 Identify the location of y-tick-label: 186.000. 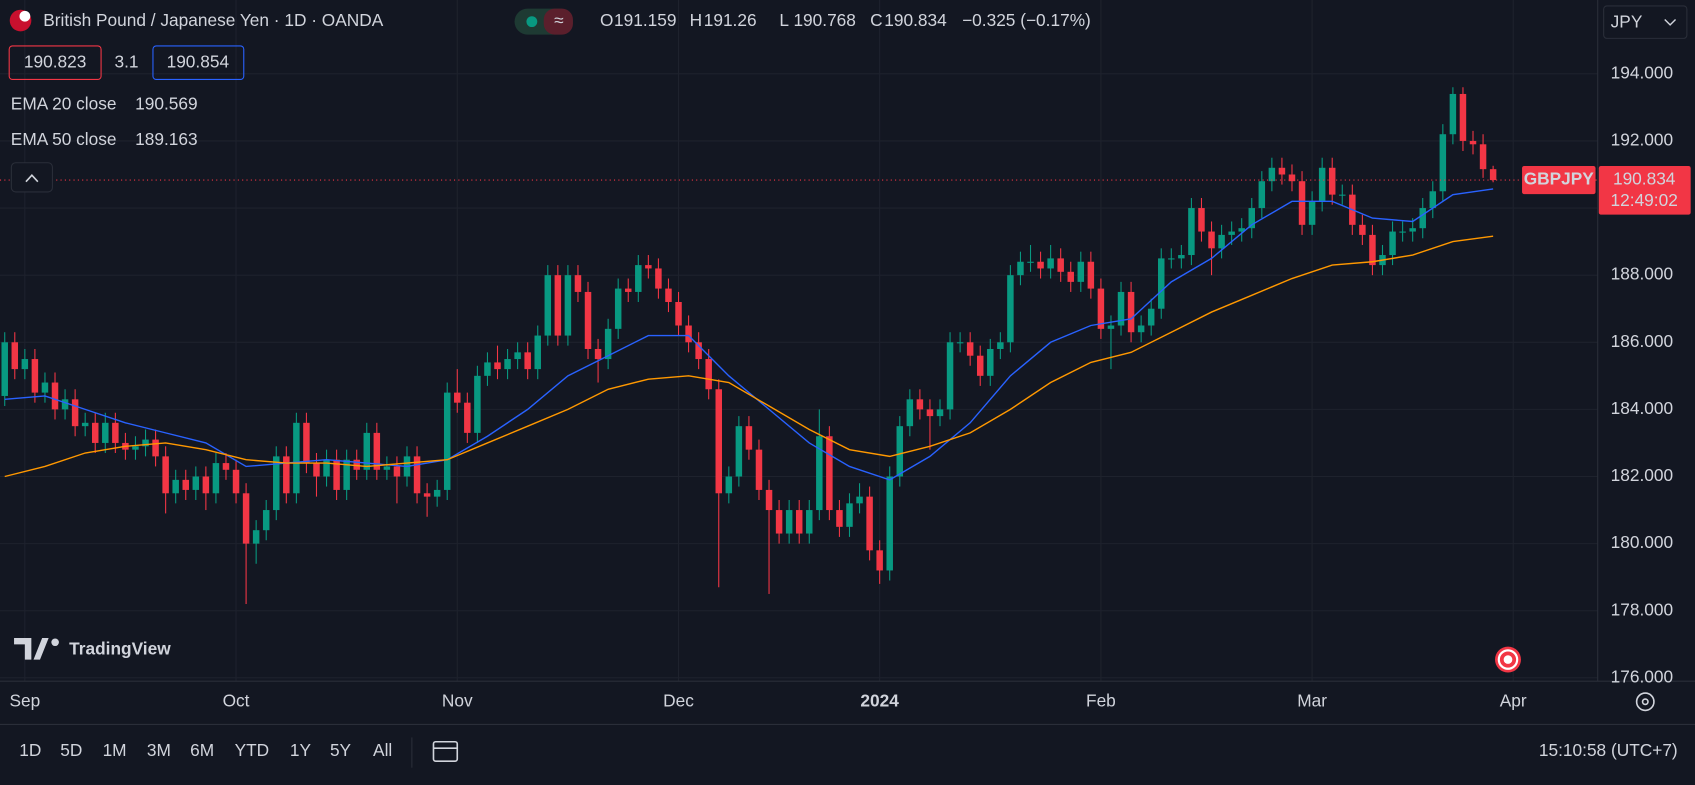
(1642, 341).